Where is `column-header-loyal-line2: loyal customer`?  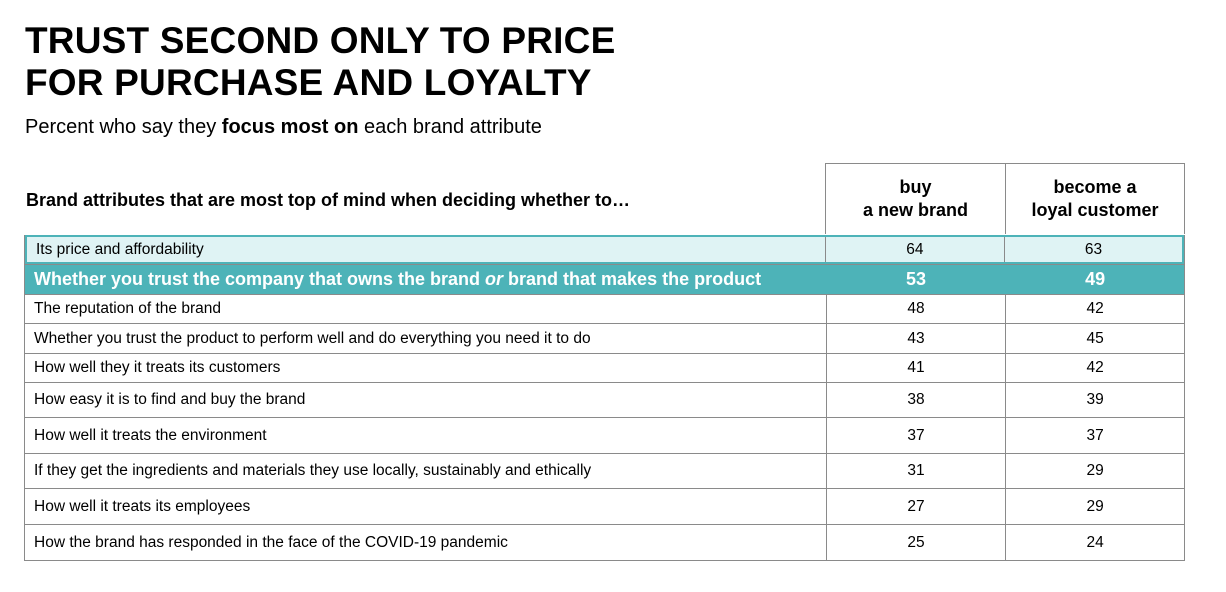
column-header-loyal-line2: loyal customer is located at coordinates (1095, 210).